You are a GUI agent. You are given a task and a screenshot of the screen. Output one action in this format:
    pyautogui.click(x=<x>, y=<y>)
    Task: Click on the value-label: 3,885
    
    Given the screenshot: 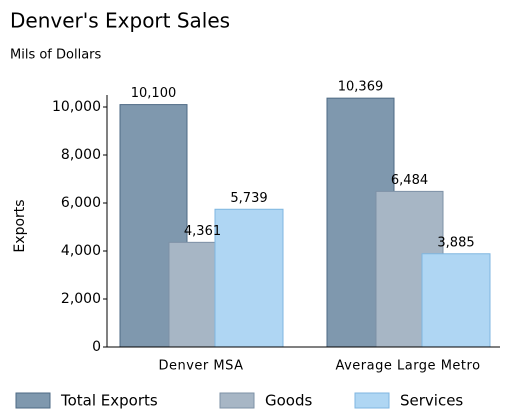 What is the action you would take?
    pyautogui.click(x=455, y=242)
    